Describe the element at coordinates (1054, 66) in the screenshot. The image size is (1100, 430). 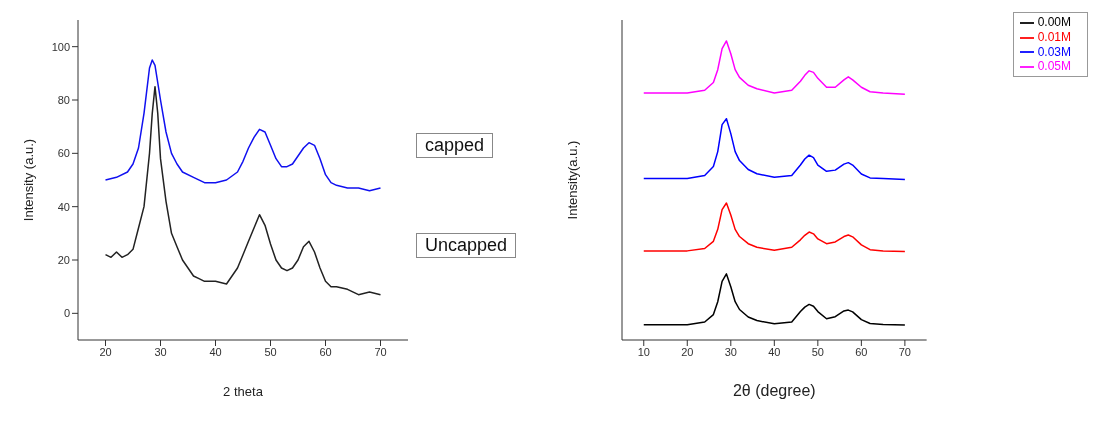
I see `legend-label: 0.05M` at that location.